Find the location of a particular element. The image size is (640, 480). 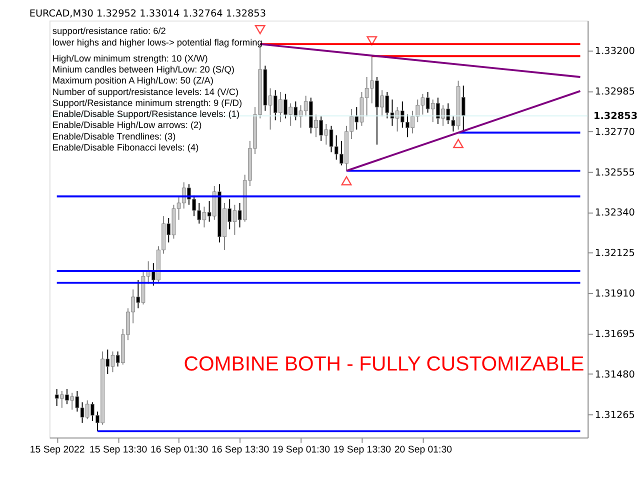

annotation: Enable/Disable Fibonacci levels: (4) is located at coordinates (125, 147).